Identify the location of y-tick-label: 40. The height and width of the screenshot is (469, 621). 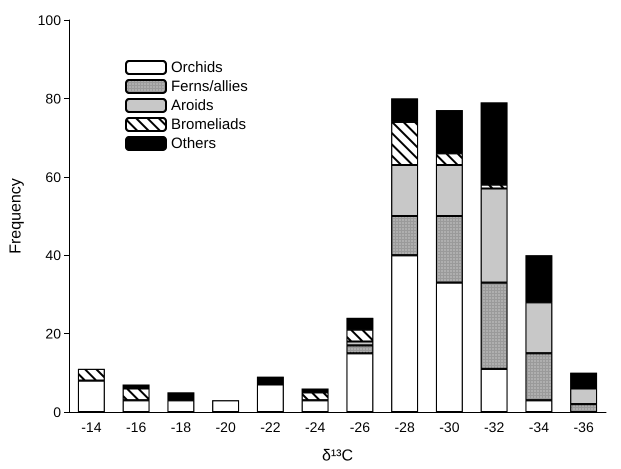
(53, 255).